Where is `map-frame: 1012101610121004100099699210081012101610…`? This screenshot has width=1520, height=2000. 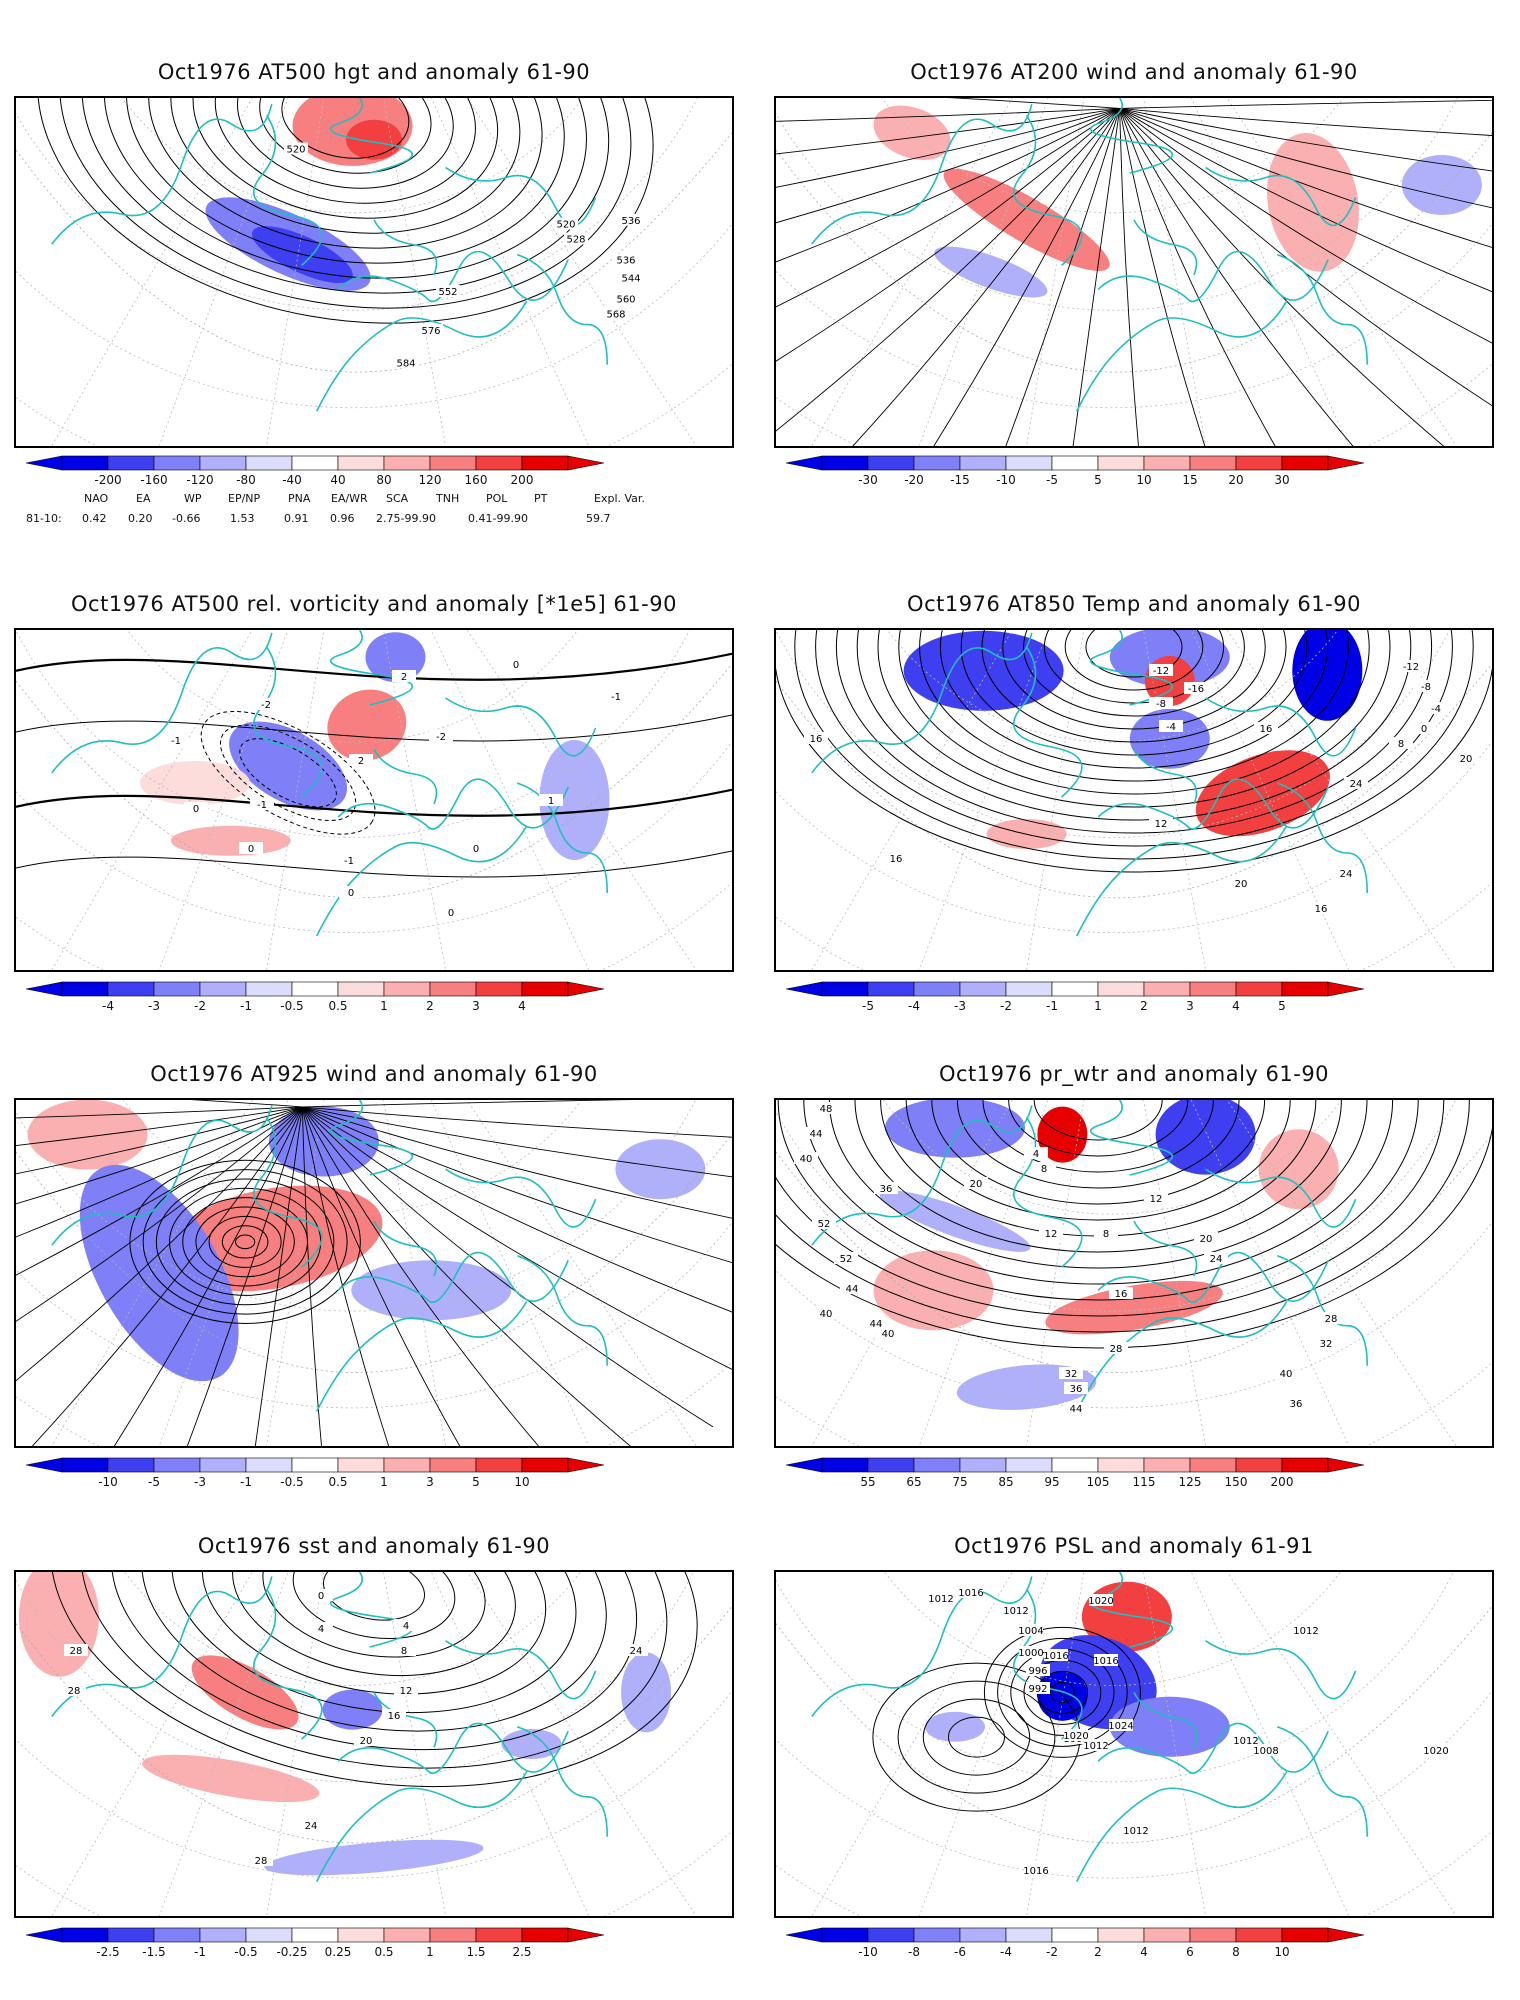 map-frame: 1012101610121004100099699210081012101610… is located at coordinates (1134, 1744).